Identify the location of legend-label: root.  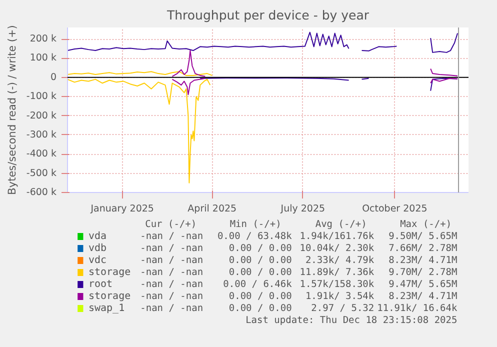
(100, 284).